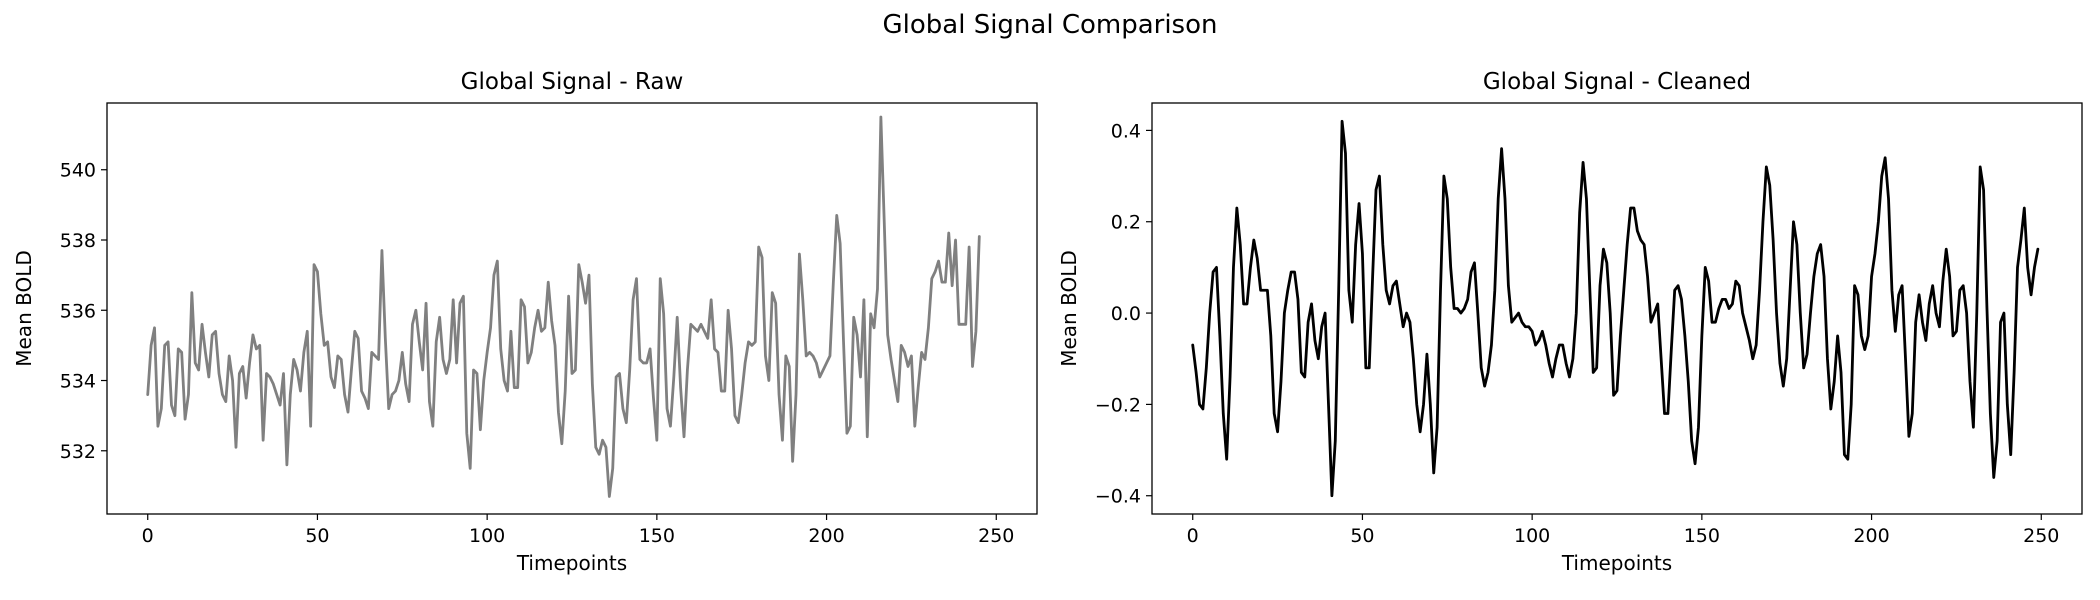 The width and height of the screenshot is (2100, 600). I want to click on y-tick-label: −0.2, so click(1118, 405).